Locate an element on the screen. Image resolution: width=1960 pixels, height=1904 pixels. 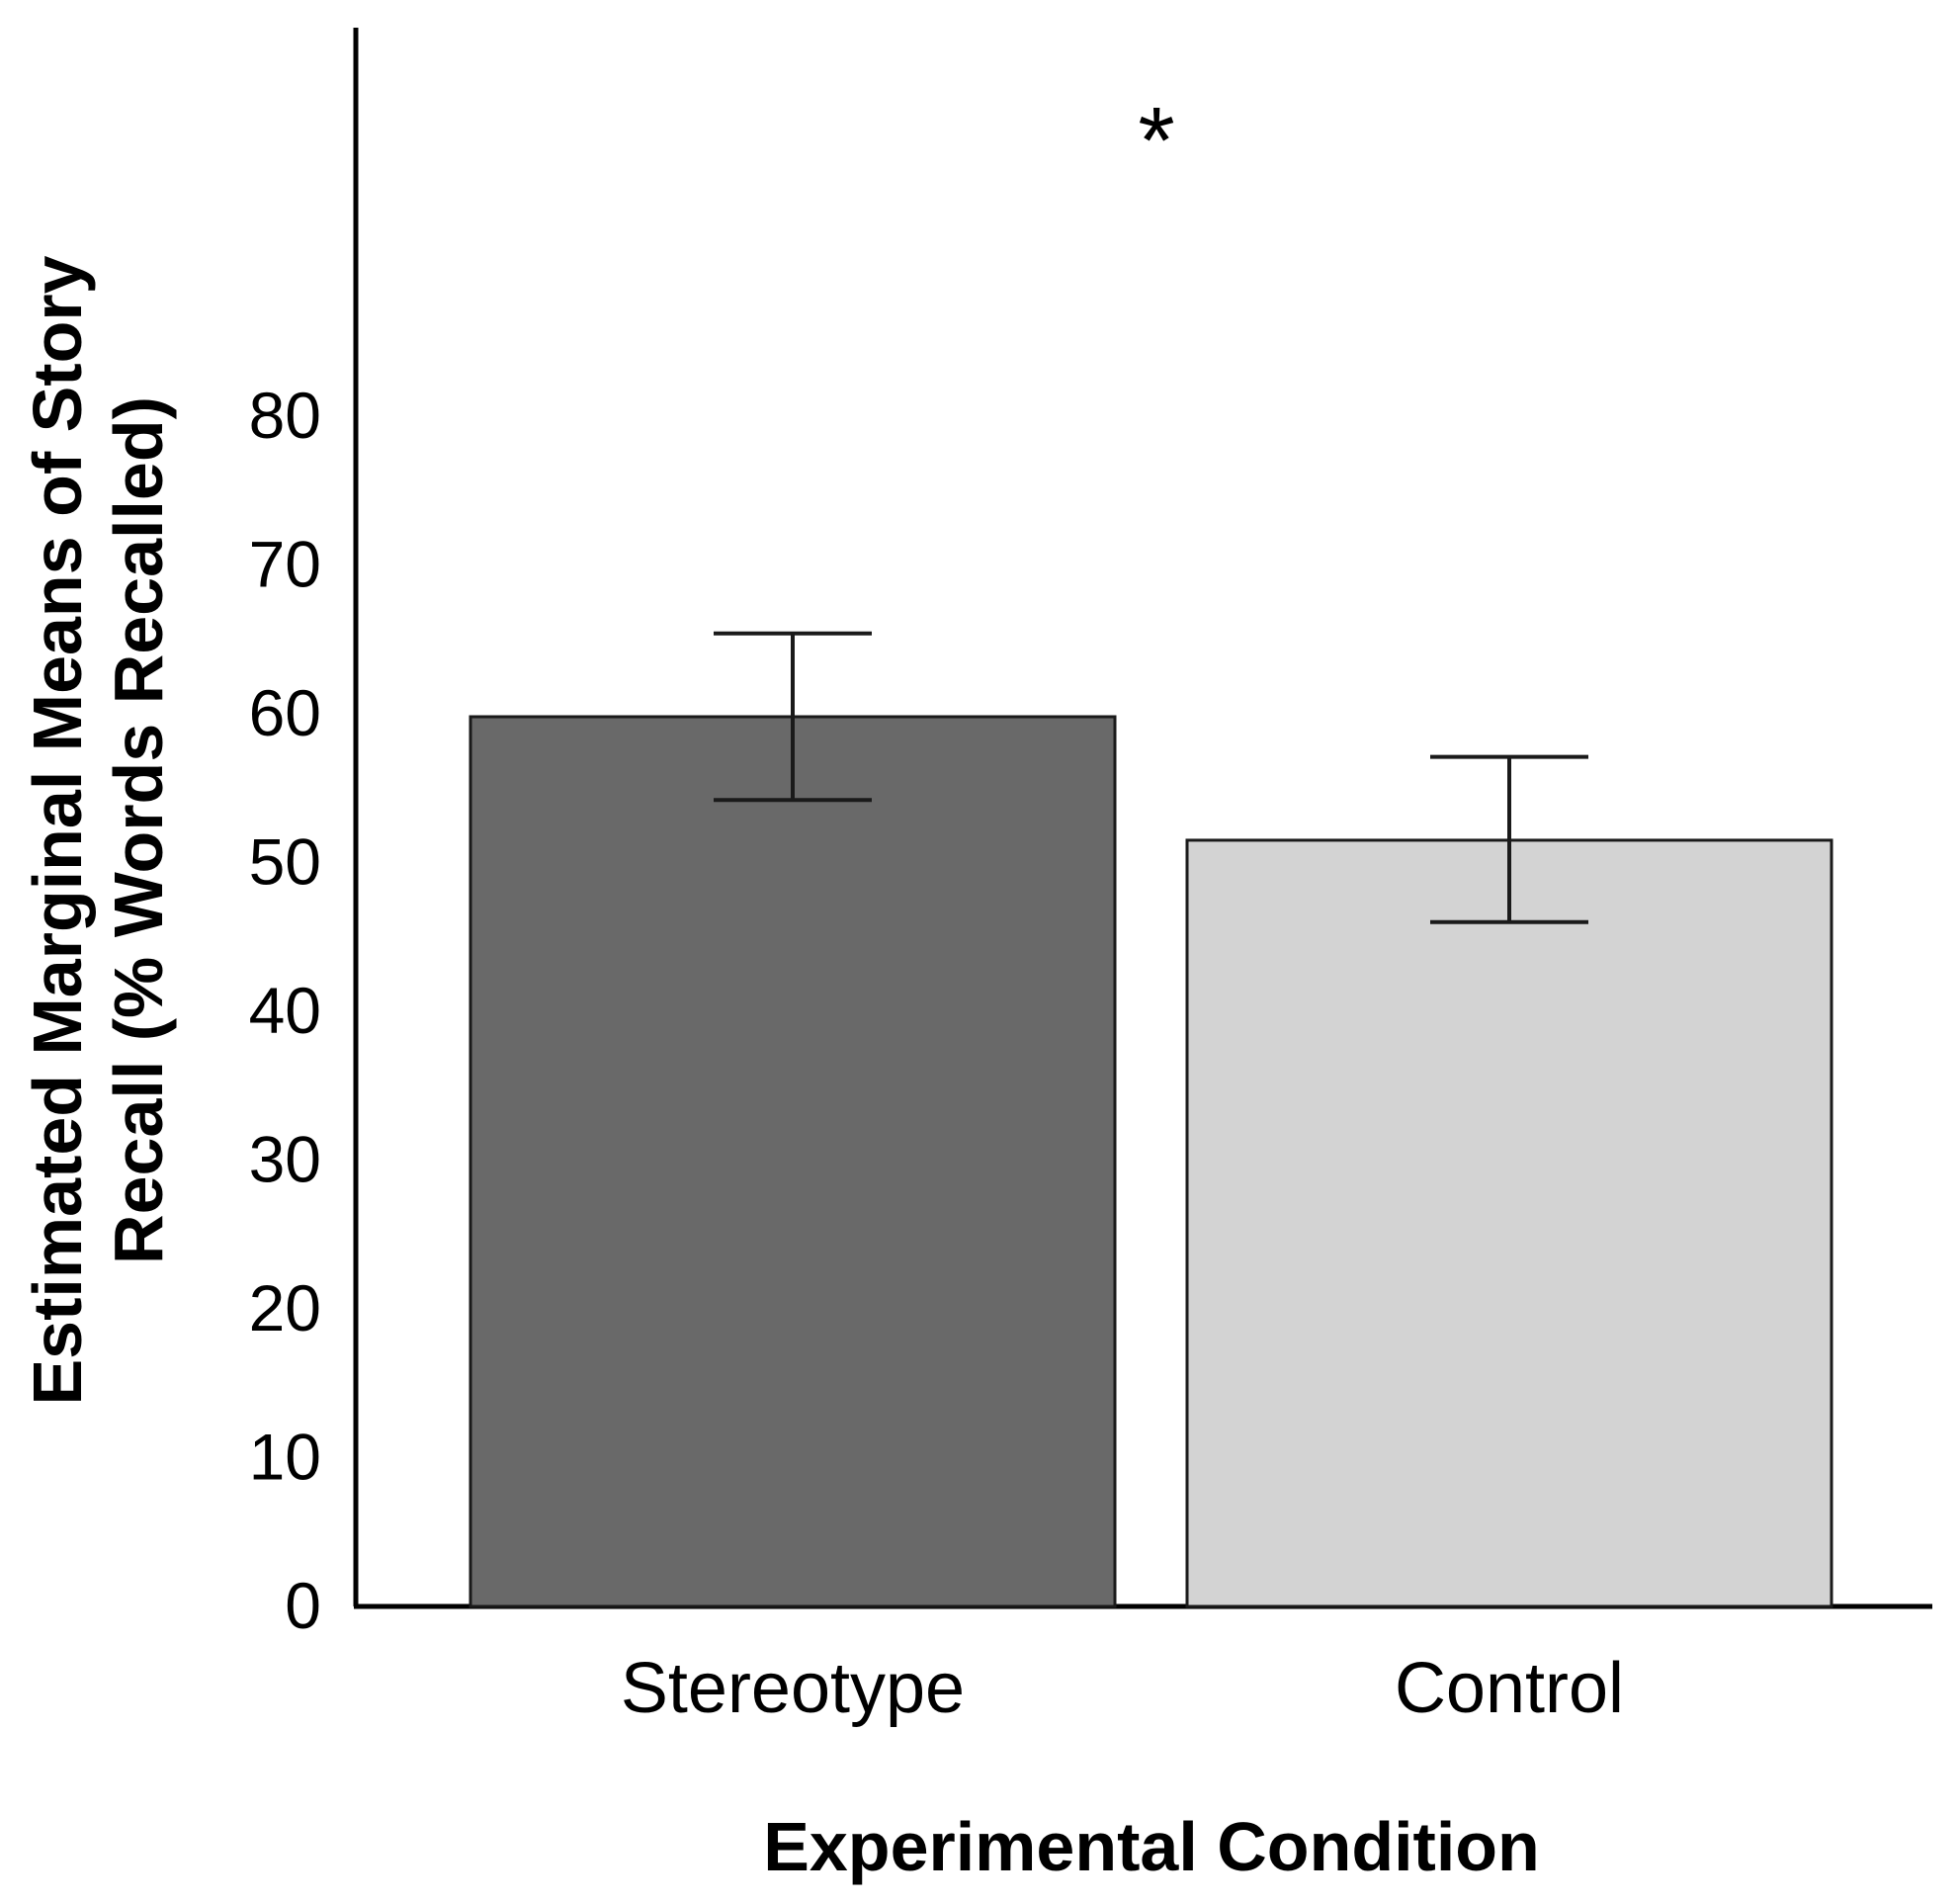
significance-asterisk: * is located at coordinates (1156, 141).